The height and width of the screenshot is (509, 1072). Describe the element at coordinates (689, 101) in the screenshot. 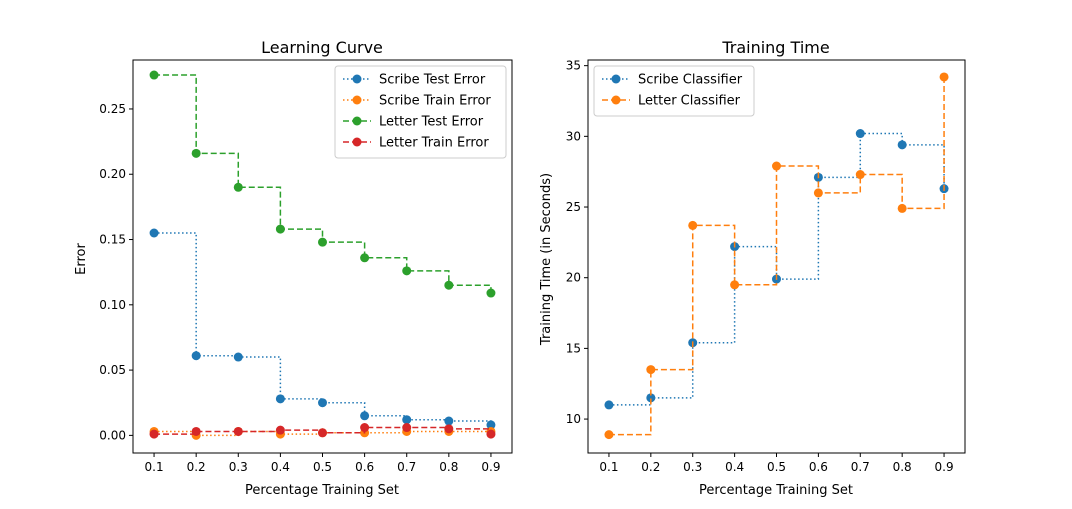

I see `legend-label: Letter Classifier` at that location.